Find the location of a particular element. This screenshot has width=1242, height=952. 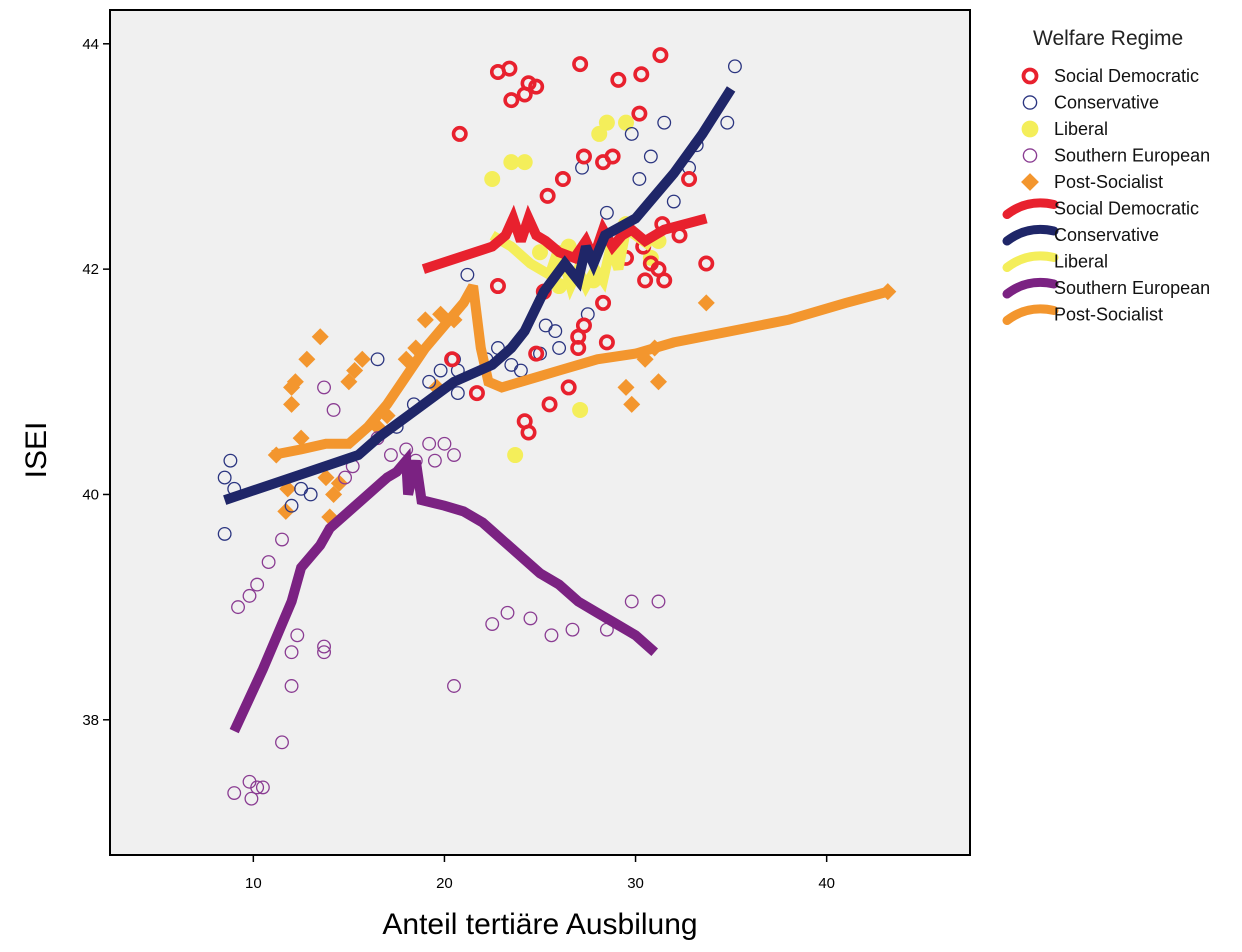

legend-title: Welfare Regime is located at coordinates (1108, 38).